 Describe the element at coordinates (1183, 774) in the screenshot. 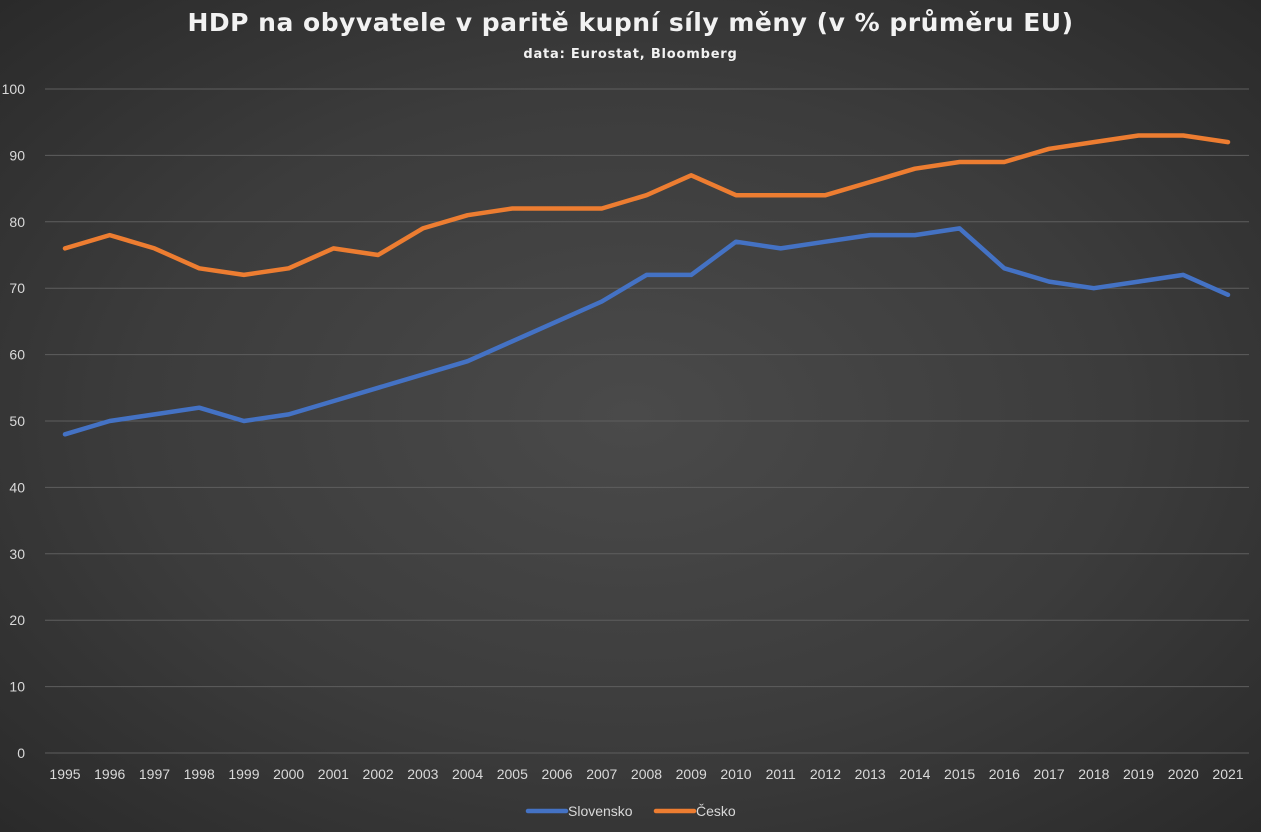

I see `x-tick-label: 2020` at that location.